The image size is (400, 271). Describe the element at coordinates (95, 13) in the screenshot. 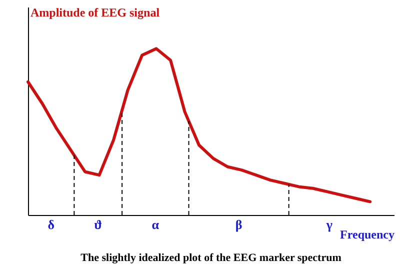

I see `y-axis-title: Amplitude of EEG signal` at that location.